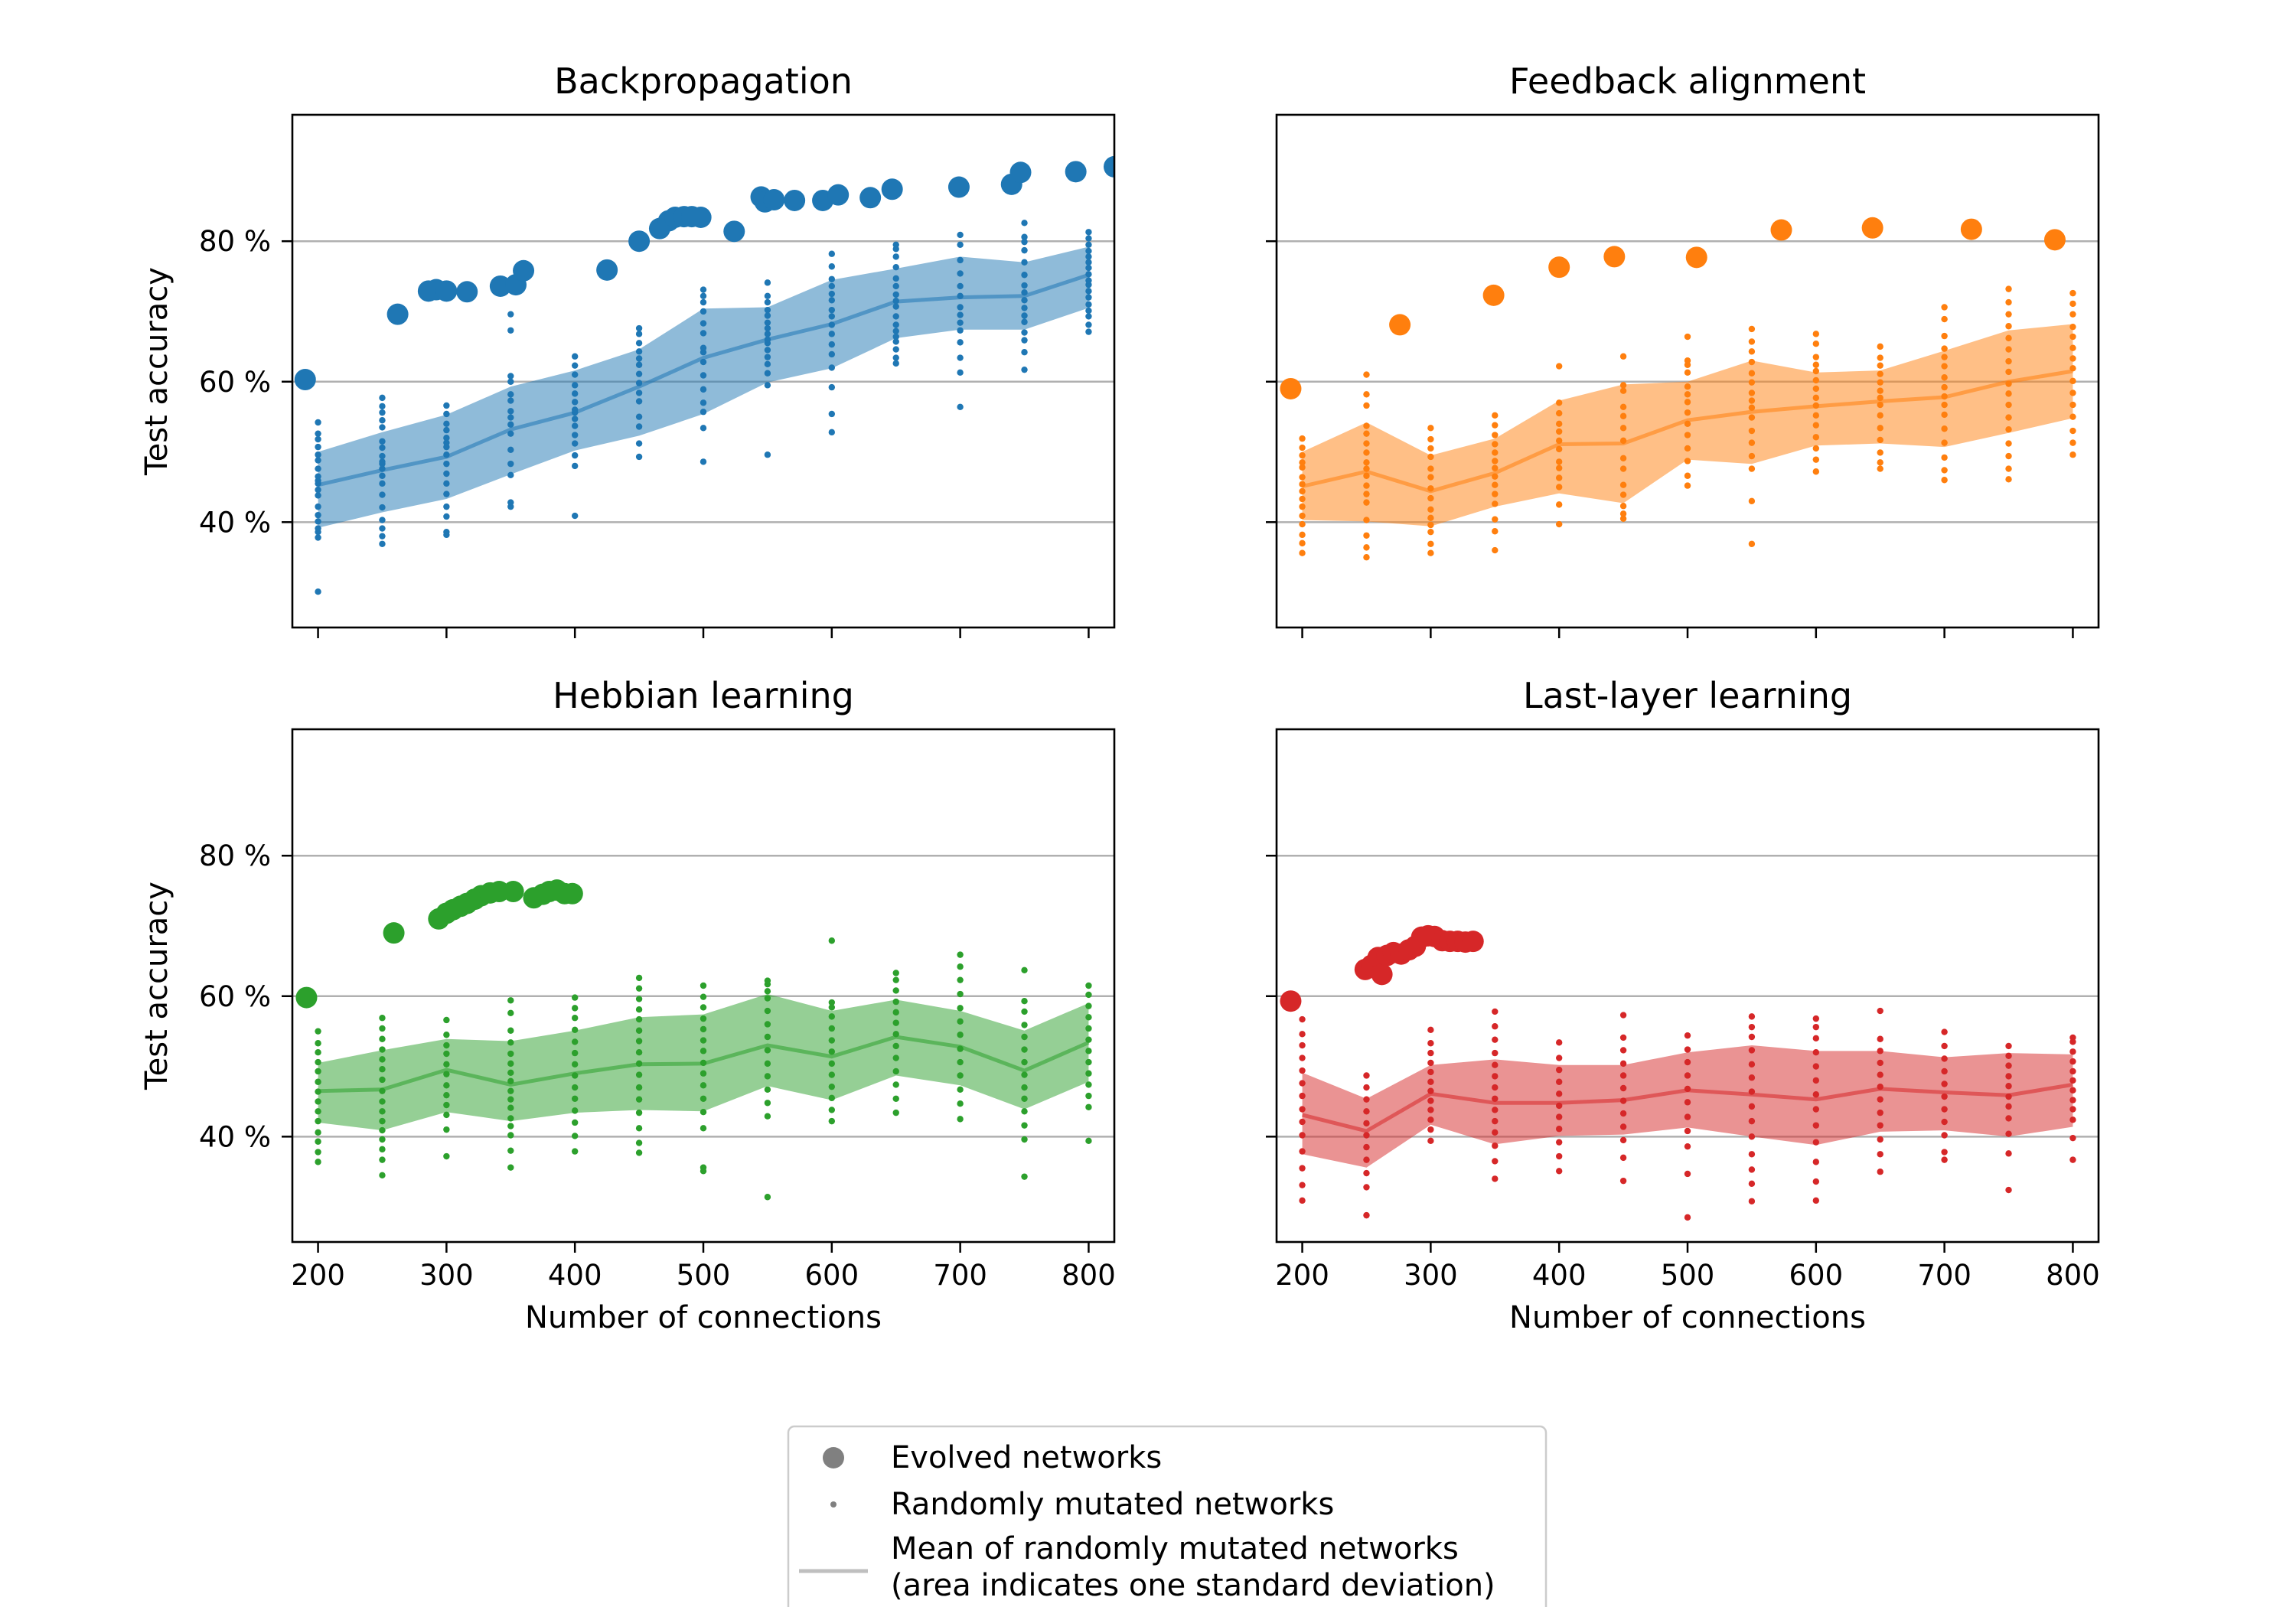  Describe the element at coordinates (1687, 81) in the screenshot. I see `panel-title: Feedback alignment` at that location.